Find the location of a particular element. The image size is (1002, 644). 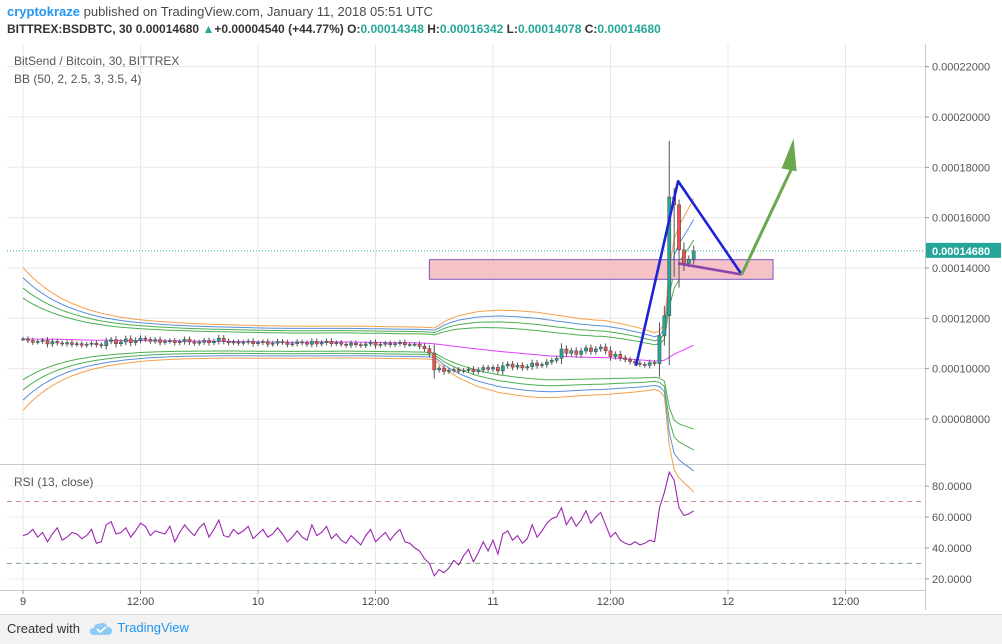

change-value: +0.00004540 (+44.77%) is located at coordinates (279, 29).